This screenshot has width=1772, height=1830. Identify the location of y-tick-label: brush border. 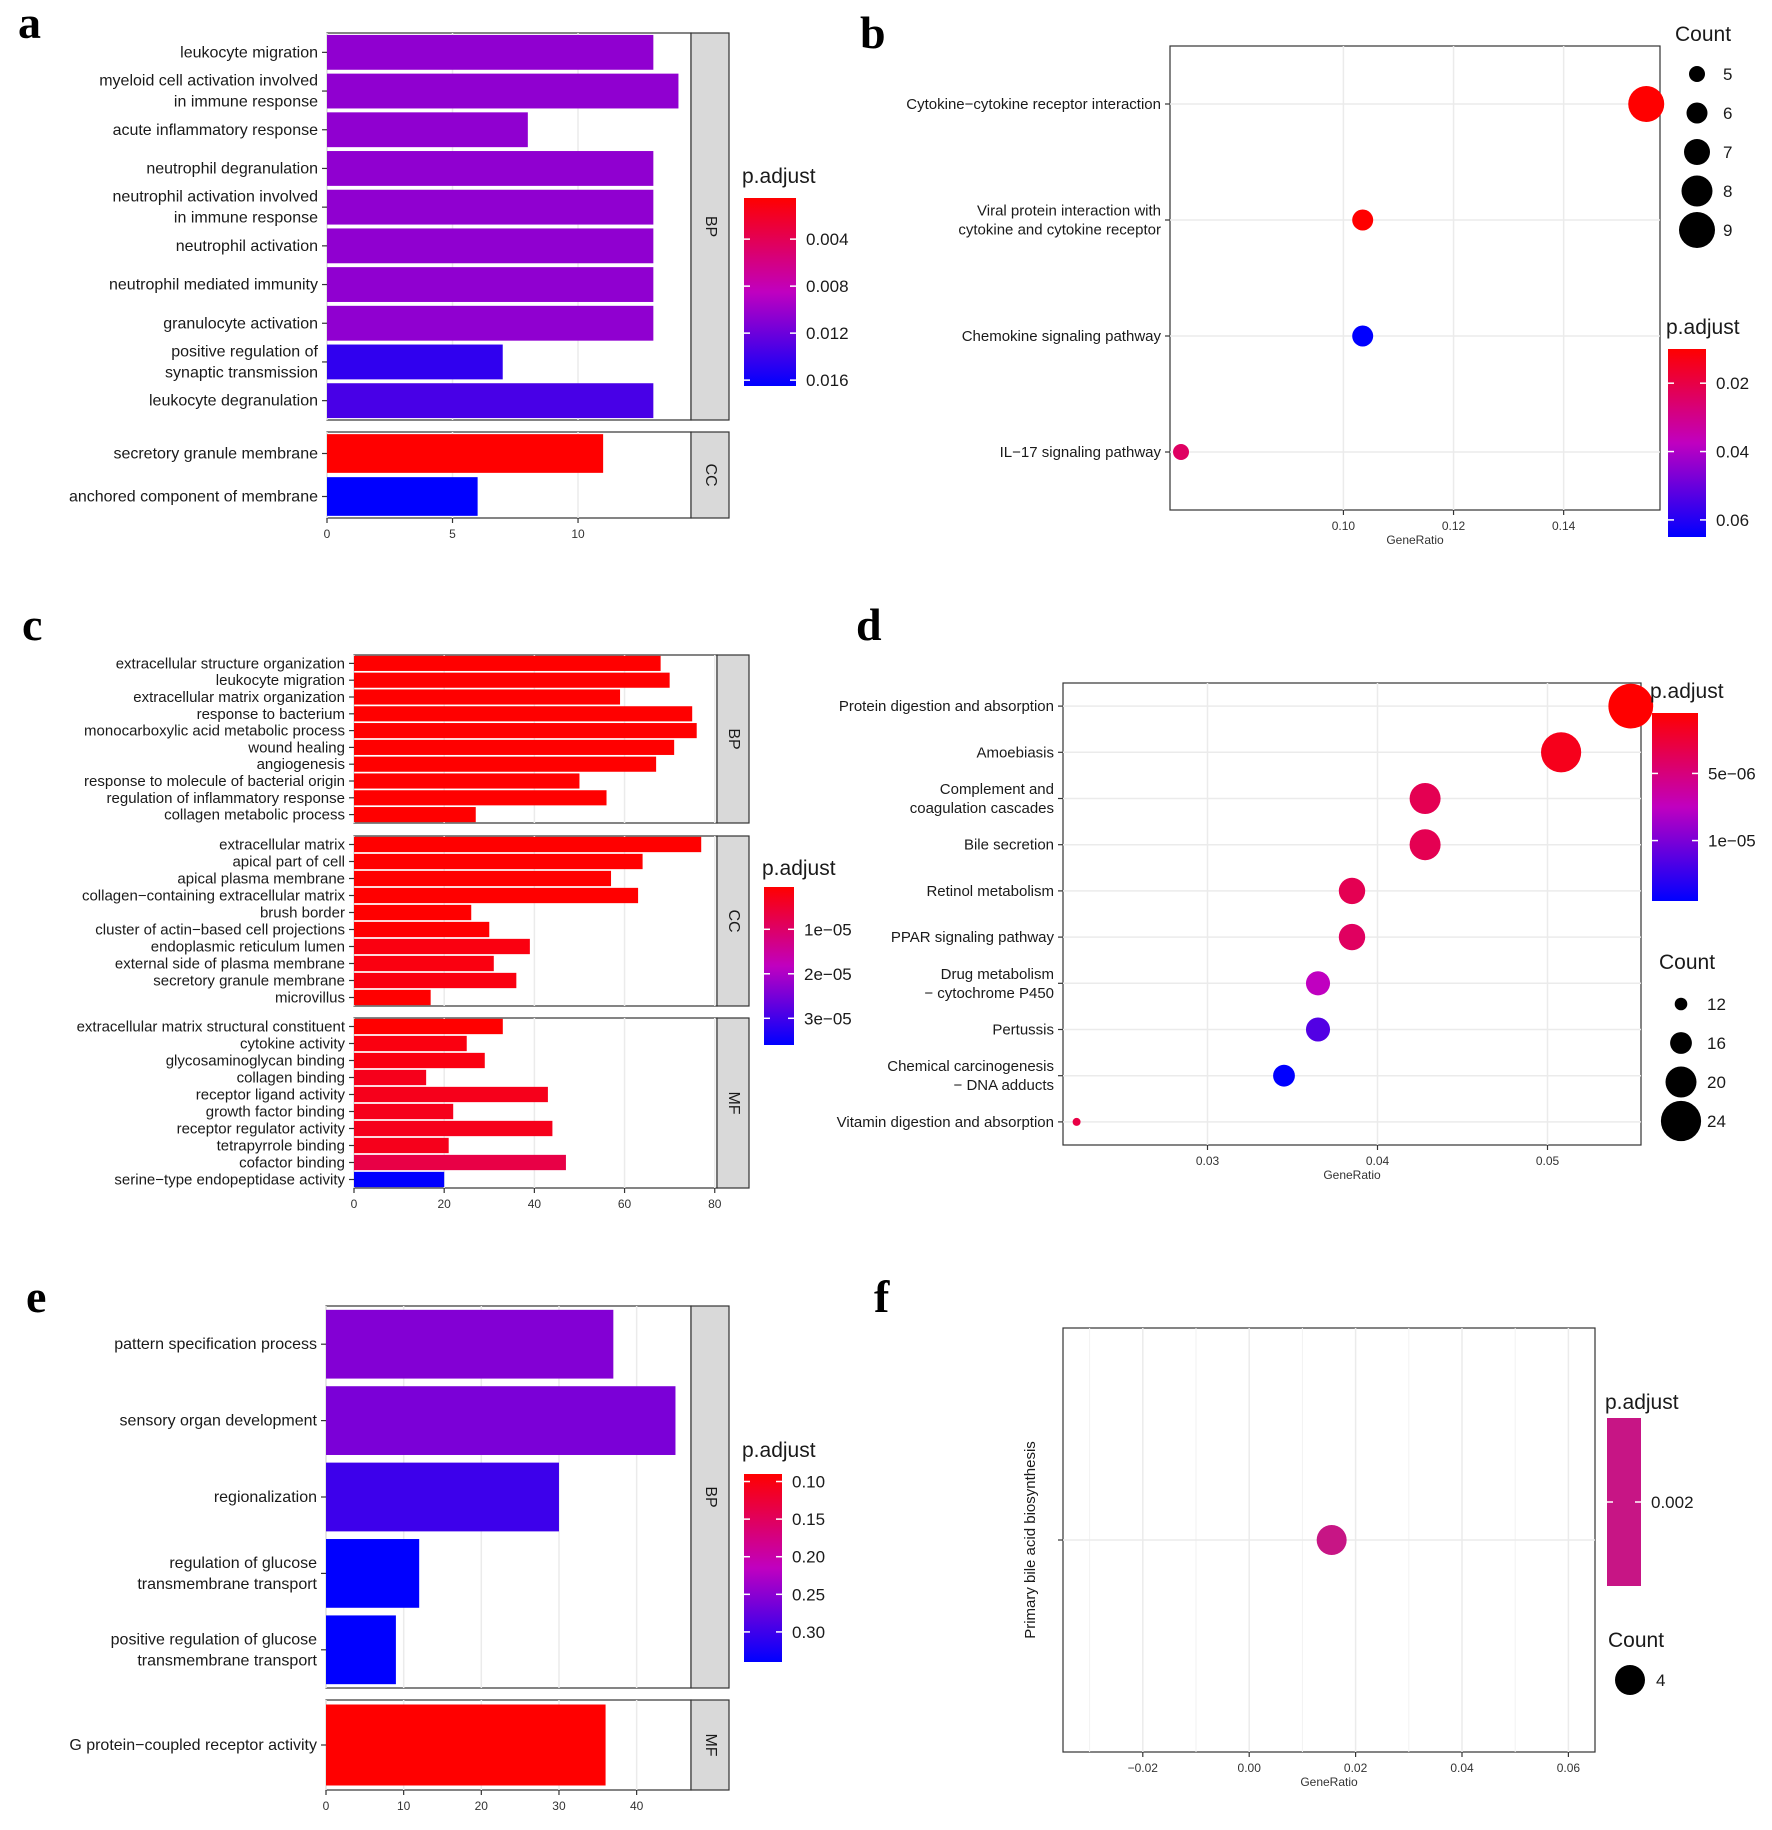
(302, 913).